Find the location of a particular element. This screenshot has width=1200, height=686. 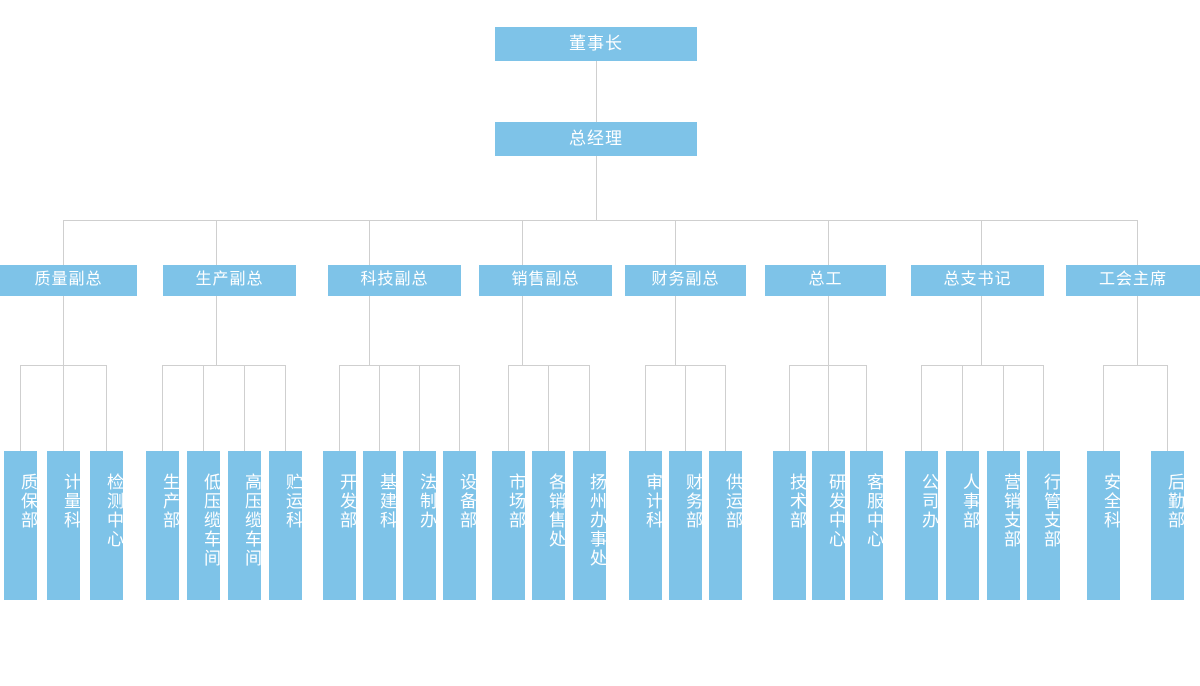

node-high-voltage-cable-workshop: 高压缆车间 is located at coordinates (244, 525).